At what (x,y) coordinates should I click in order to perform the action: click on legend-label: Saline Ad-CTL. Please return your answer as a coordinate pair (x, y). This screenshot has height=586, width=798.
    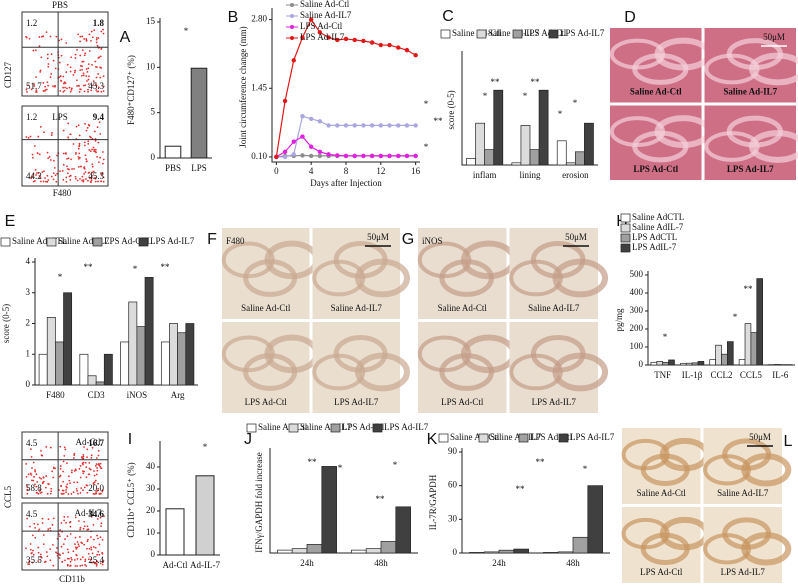
    Looking at the image, I should click on (39, 241).